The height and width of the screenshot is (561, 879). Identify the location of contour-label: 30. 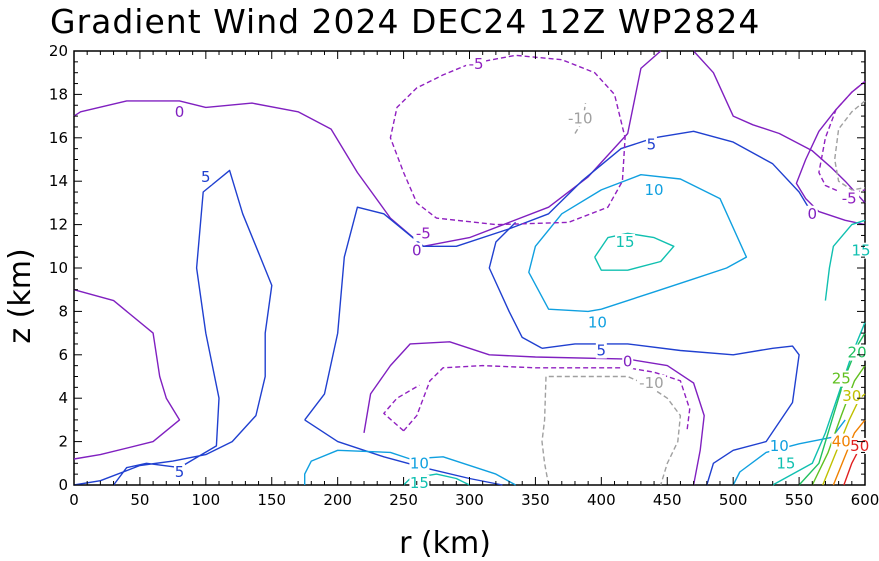
(851, 396).